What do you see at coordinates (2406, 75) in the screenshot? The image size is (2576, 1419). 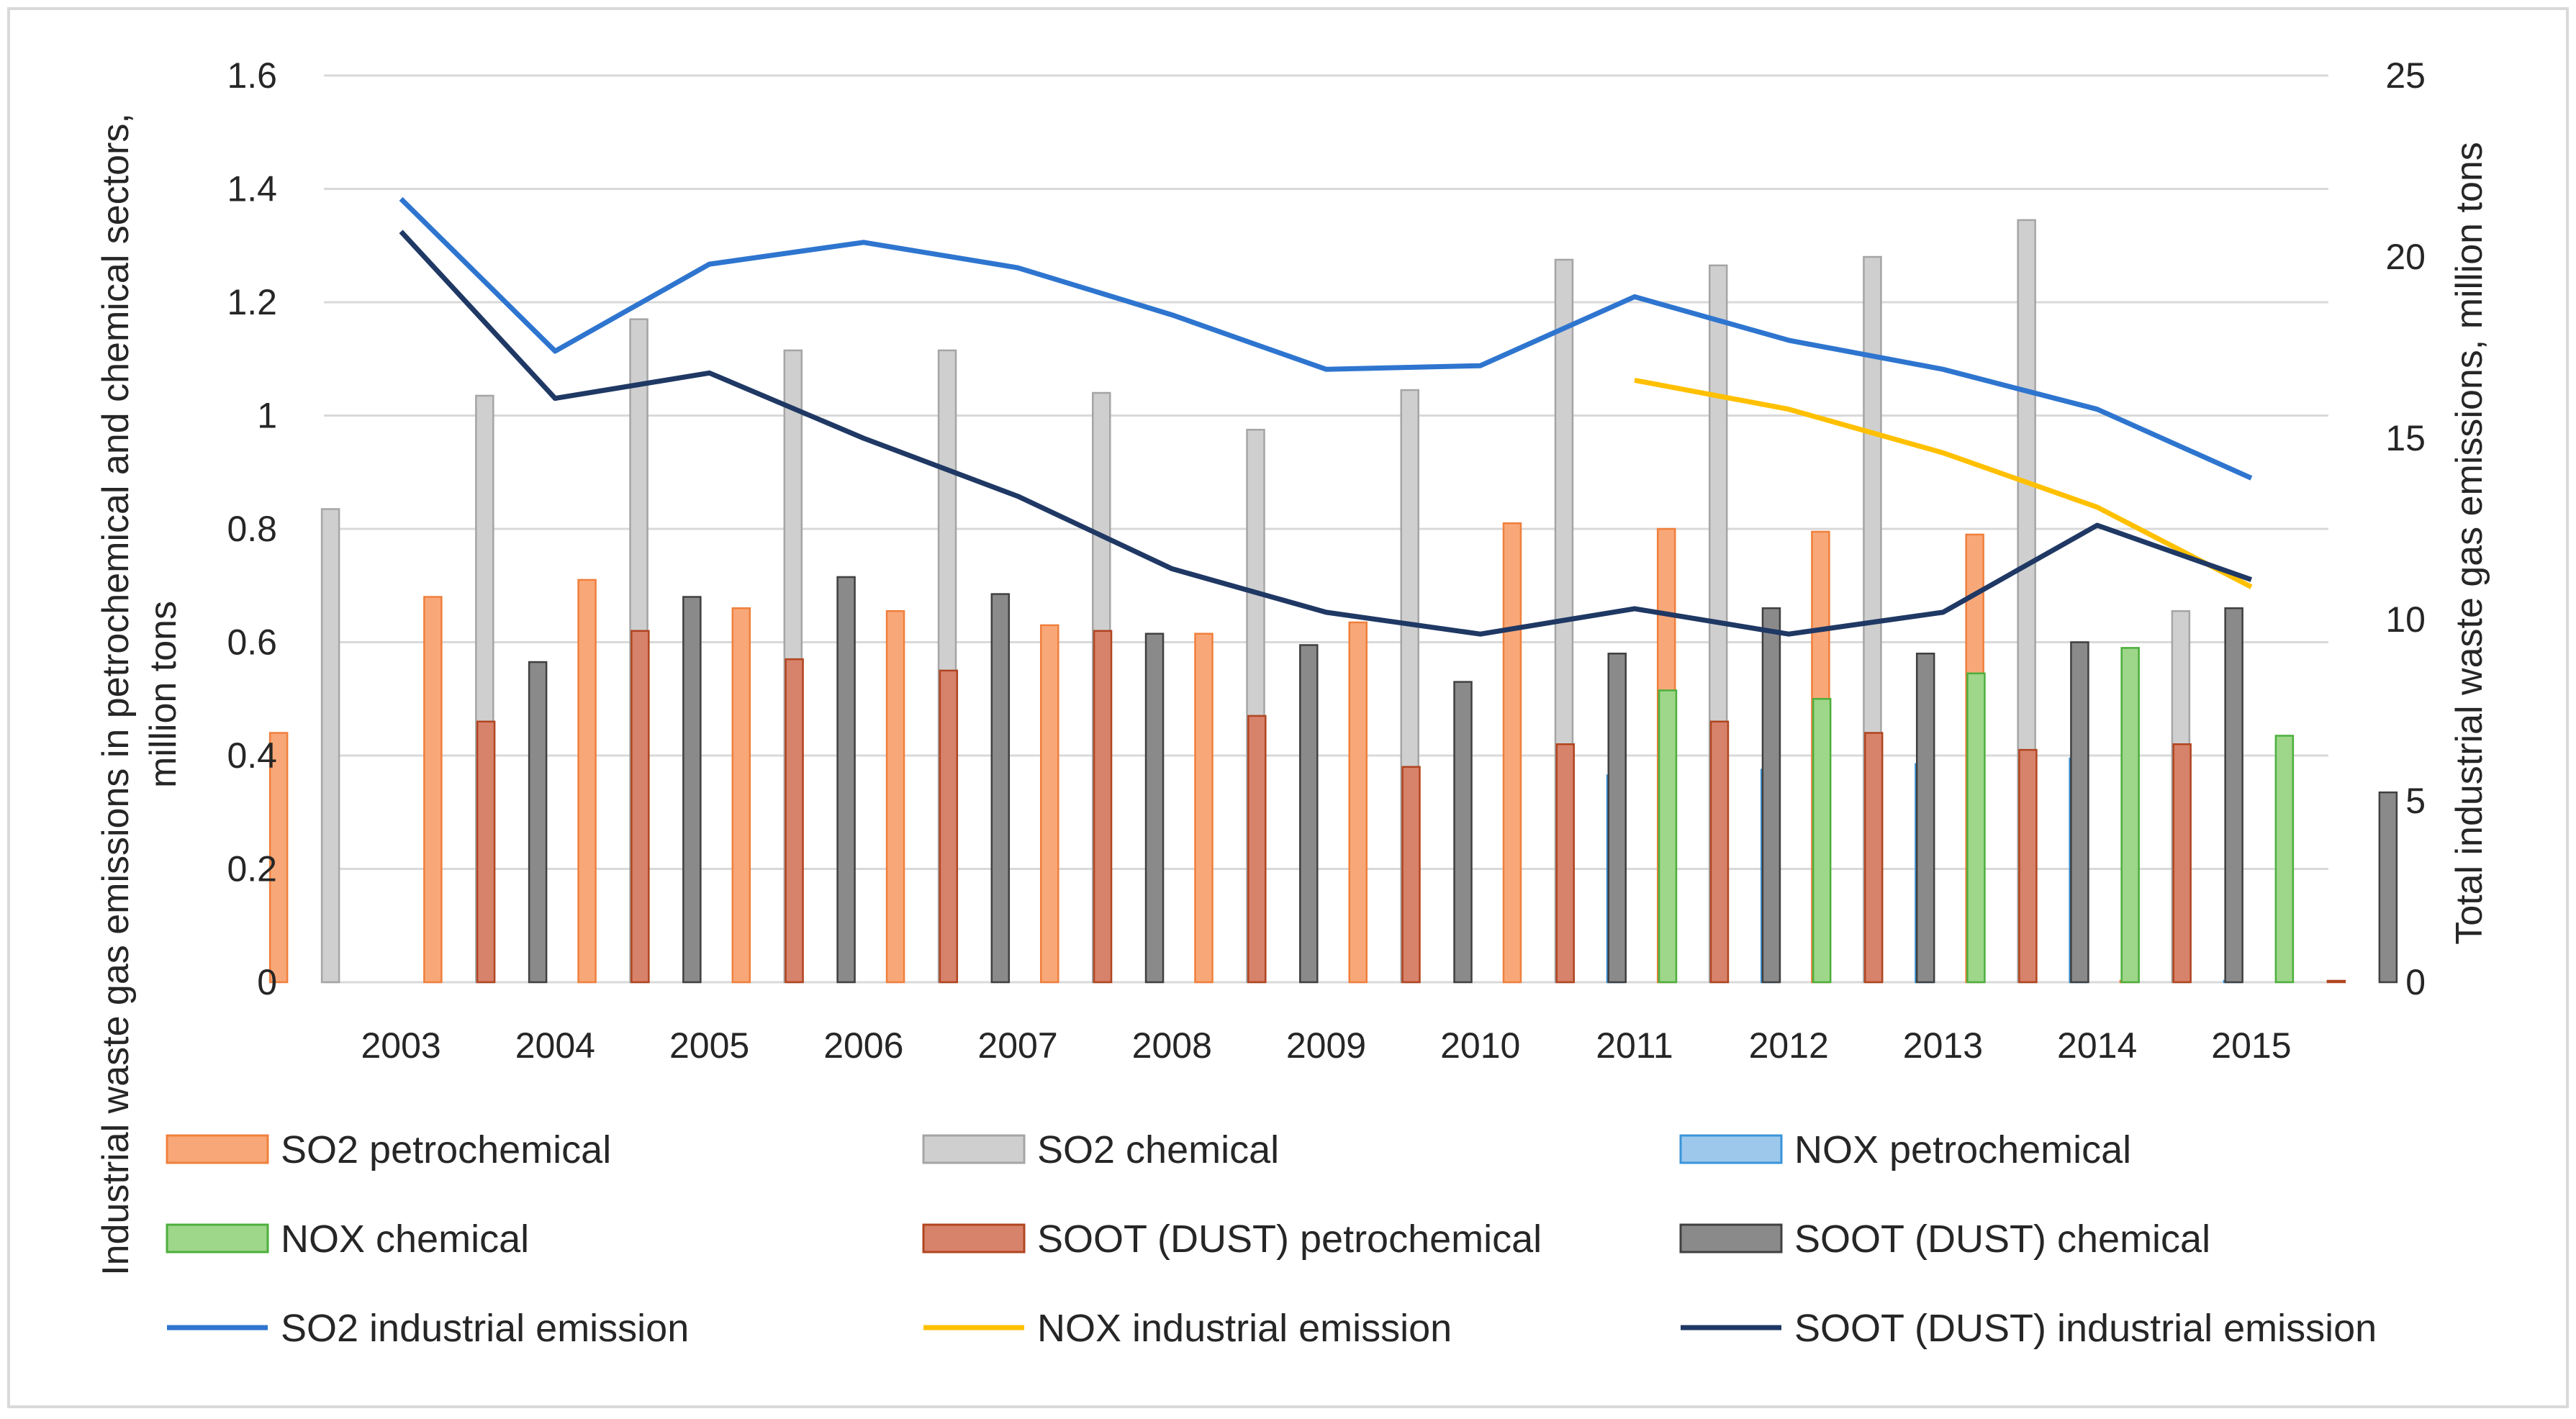 I see `y2-tick-label: 25` at bounding box center [2406, 75].